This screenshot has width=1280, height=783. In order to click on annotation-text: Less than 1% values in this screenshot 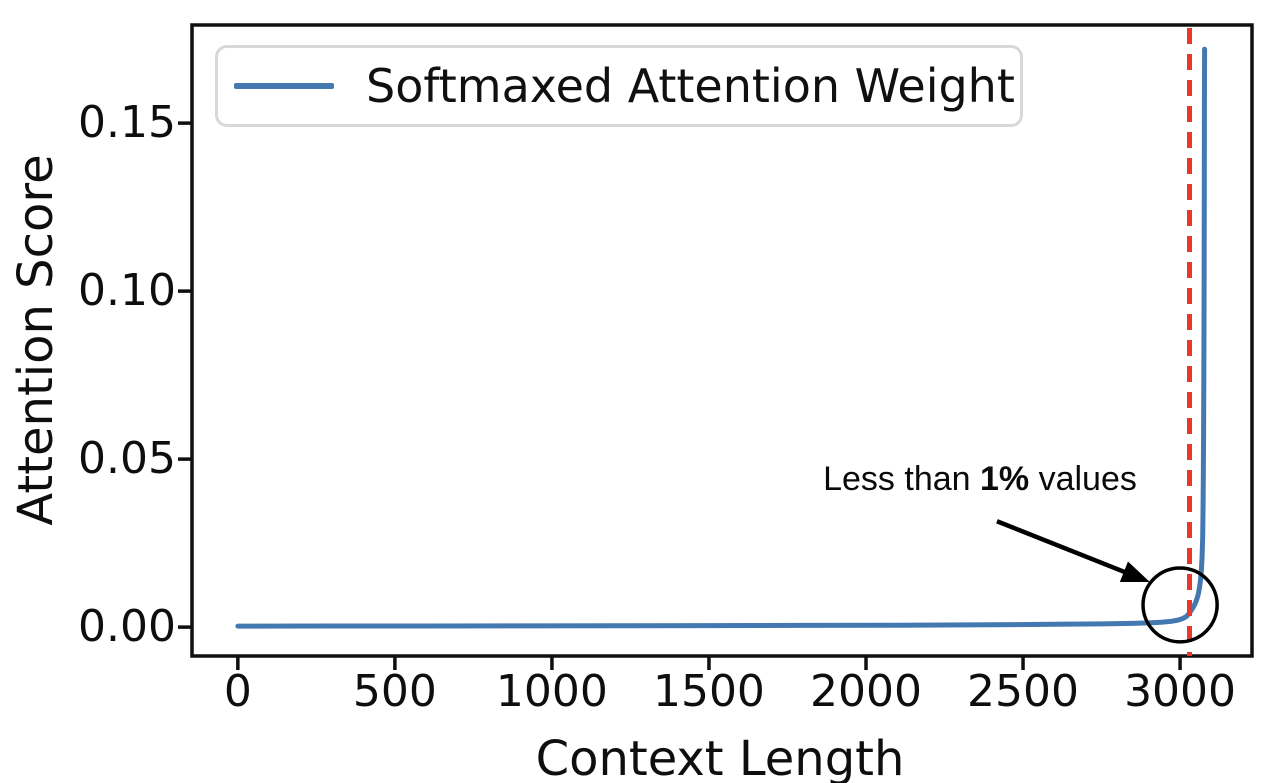, I will do `click(980, 479)`.